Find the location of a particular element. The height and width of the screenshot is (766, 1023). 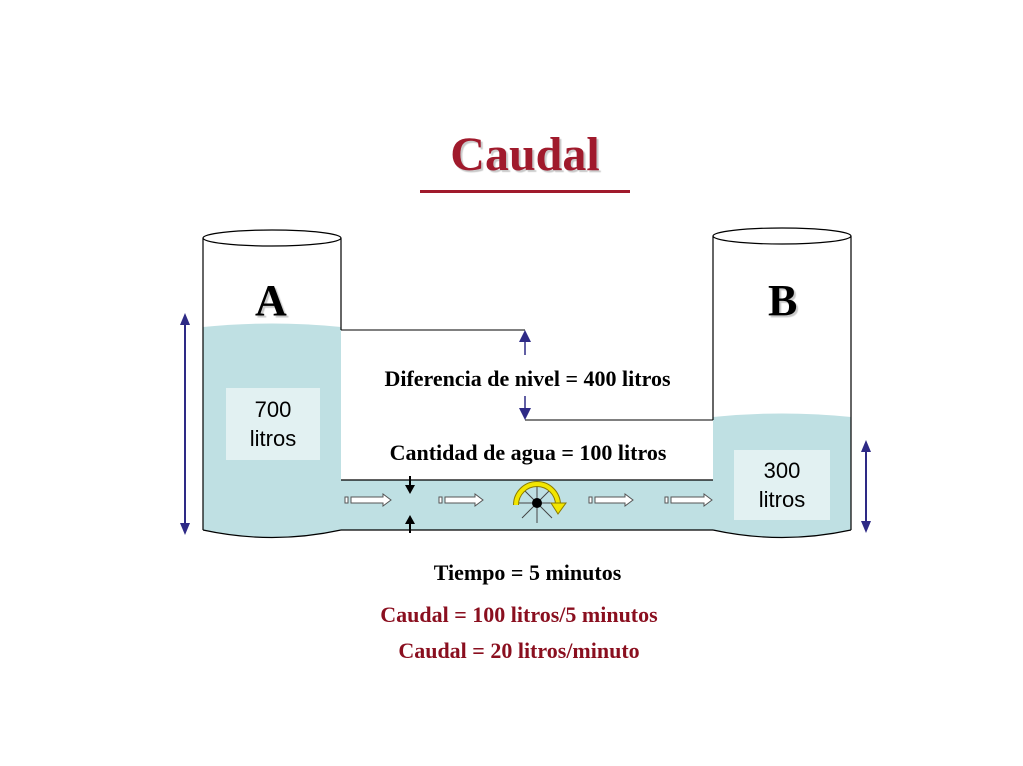

tank-b-volume: 300 litros is located at coordinates (782, 485).